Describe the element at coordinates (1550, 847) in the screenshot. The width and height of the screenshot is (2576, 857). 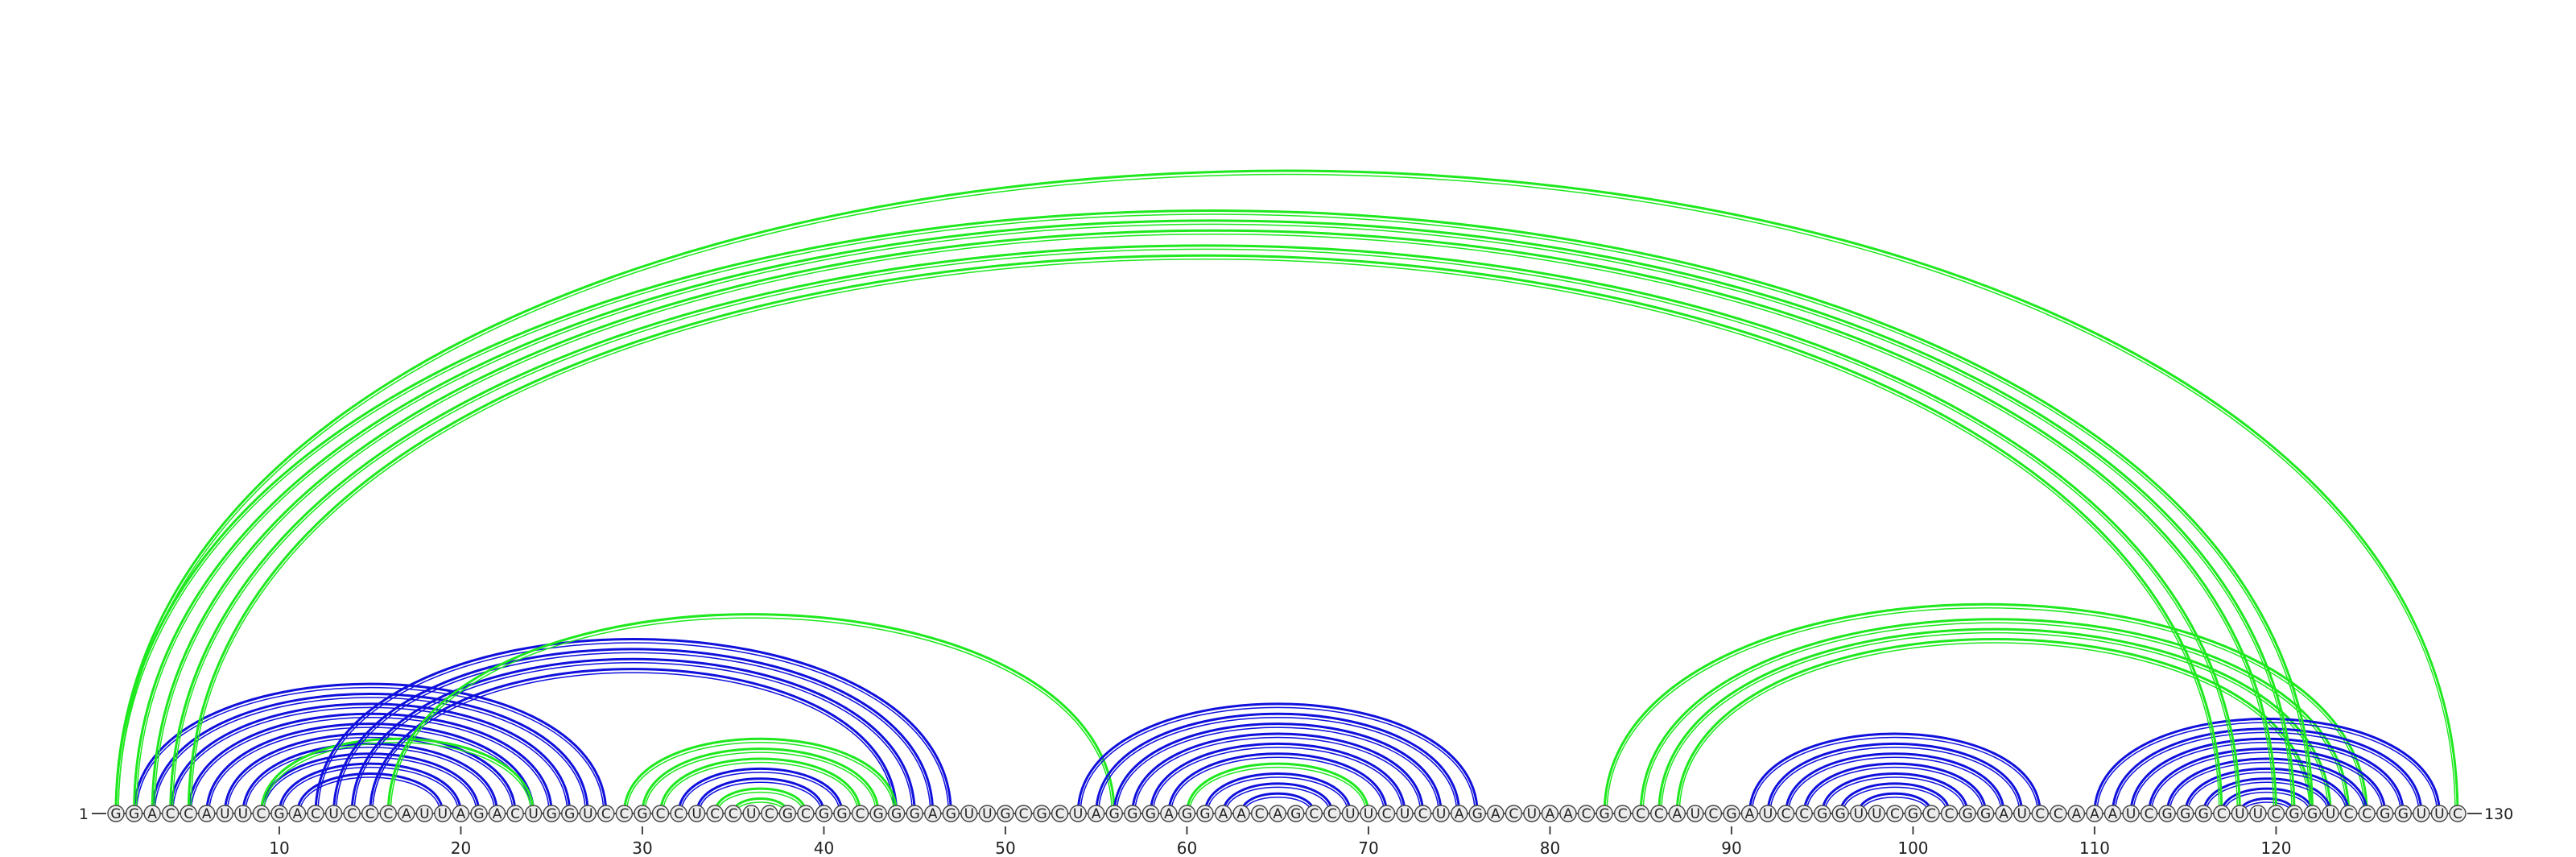
I see `tick-label: 80` at that location.